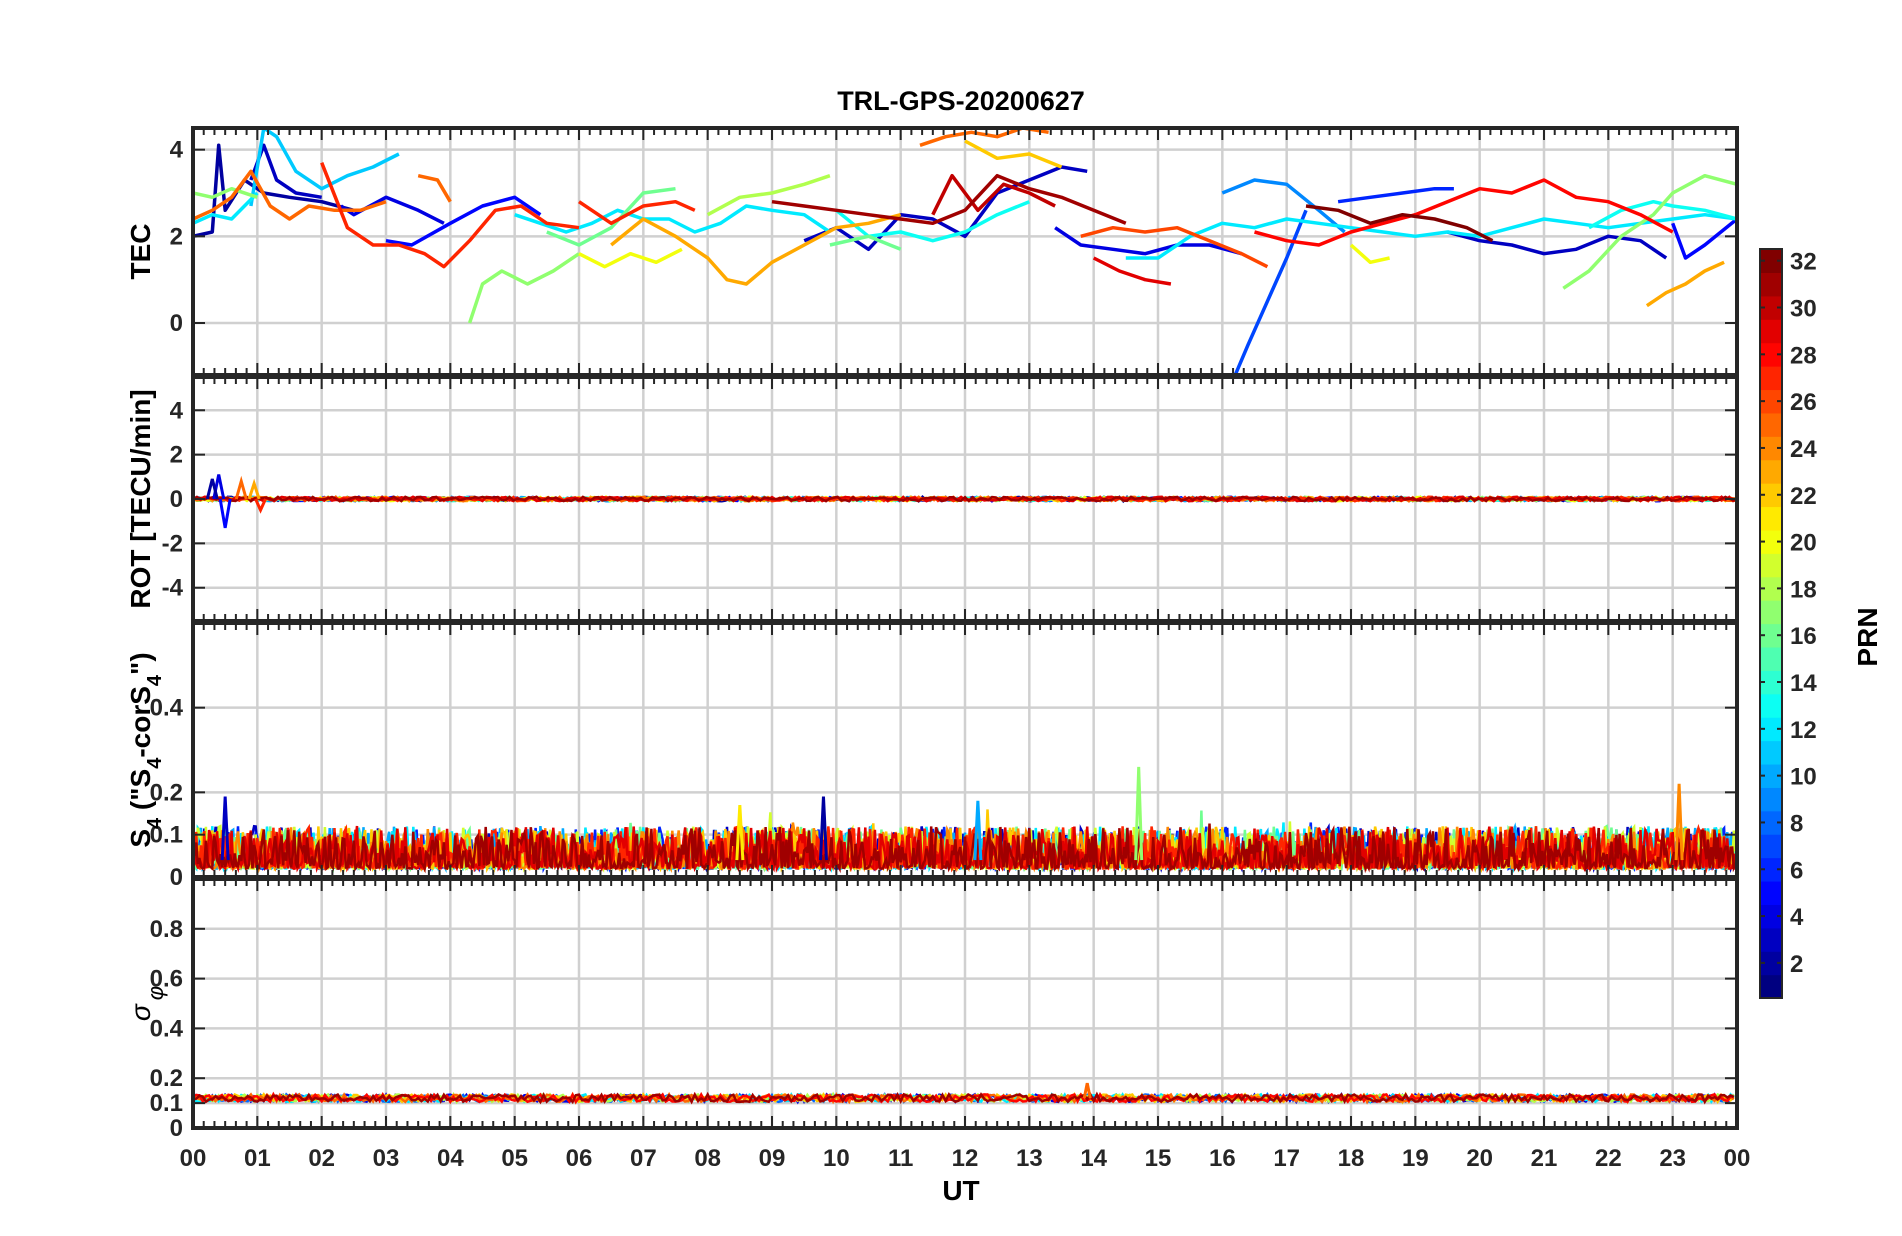 The width and height of the screenshot is (1902, 1236). Describe the element at coordinates (1803, 777) in the screenshot. I see `colorbar-tick-label: 10` at that location.